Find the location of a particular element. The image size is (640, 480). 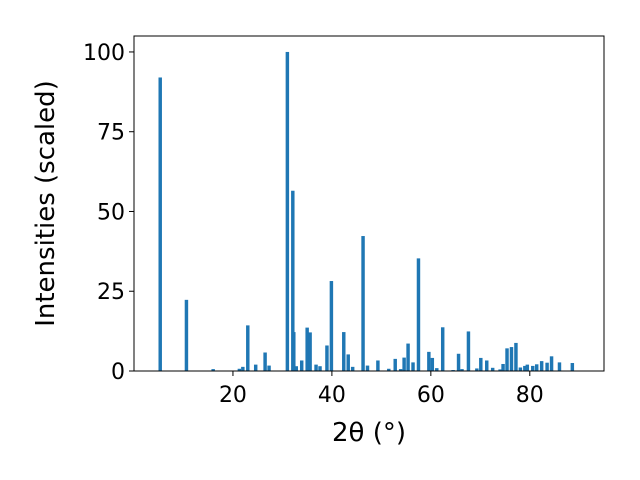

x-axis-label: 2θ (°) is located at coordinates (369, 433).